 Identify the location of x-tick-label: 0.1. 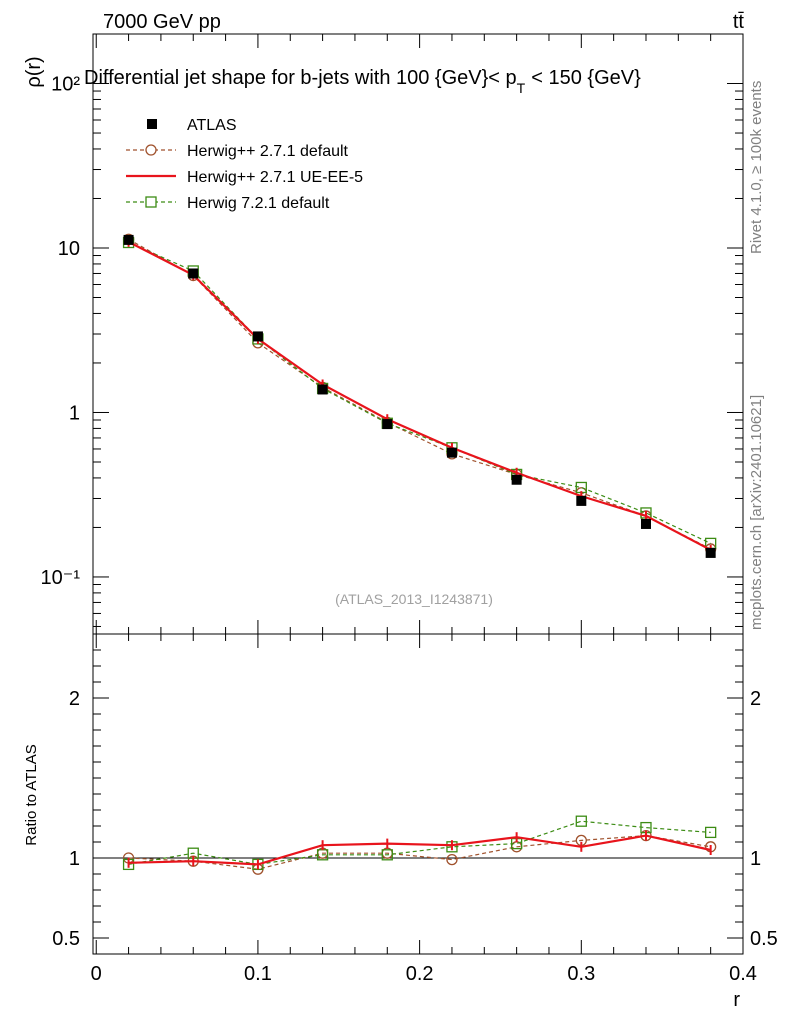
(258, 974).